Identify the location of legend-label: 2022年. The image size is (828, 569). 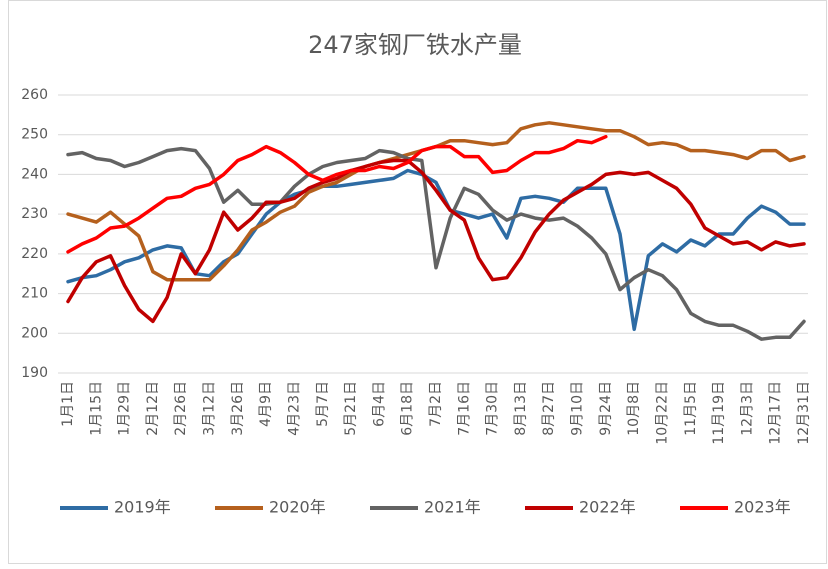
(607, 507).